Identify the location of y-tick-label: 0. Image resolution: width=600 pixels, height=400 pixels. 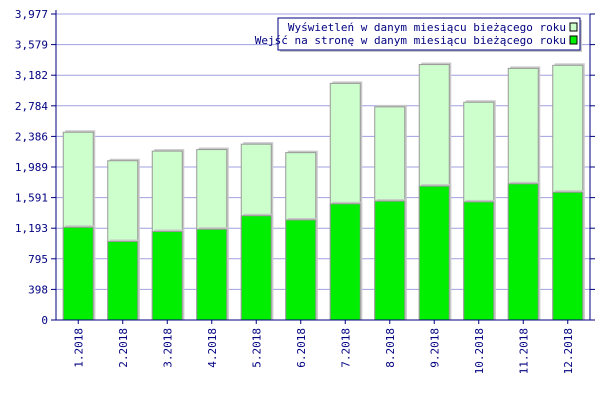
(44, 320).